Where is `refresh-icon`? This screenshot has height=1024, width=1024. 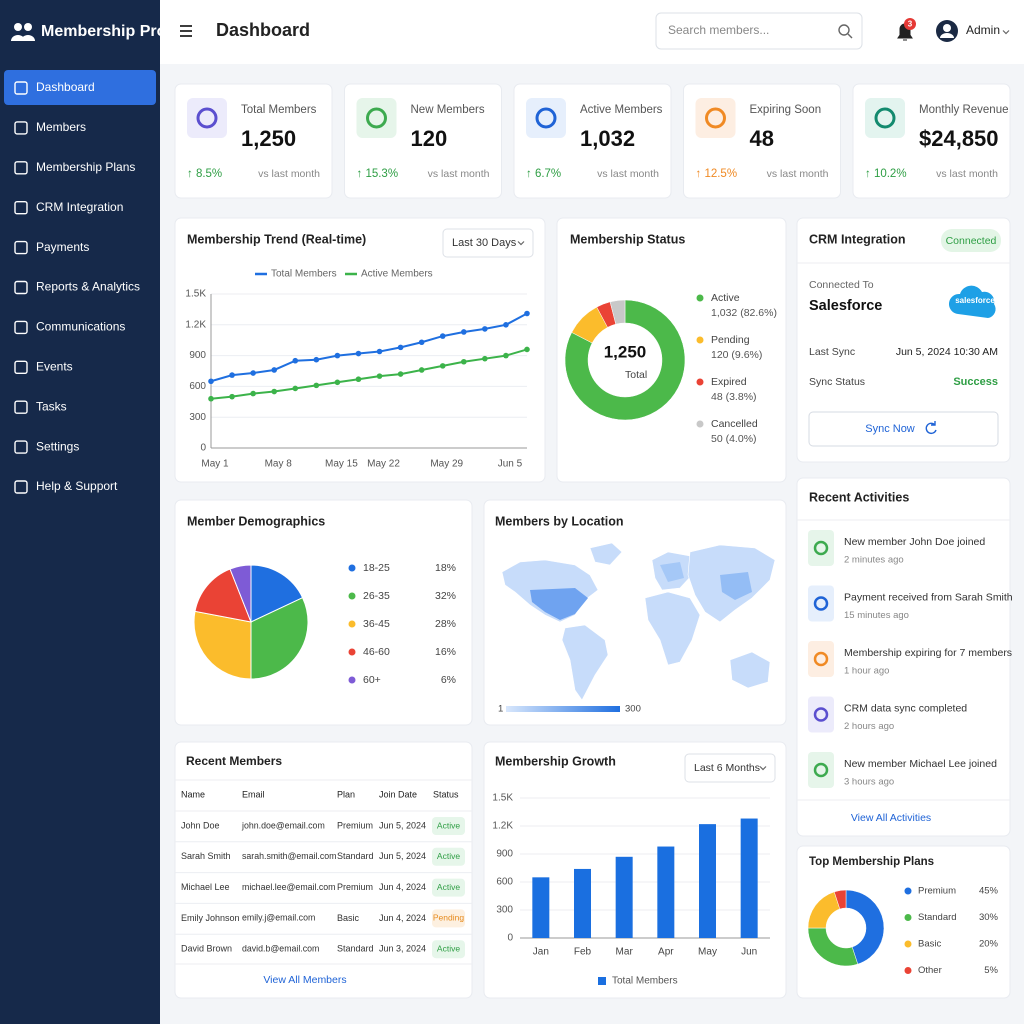
refresh-icon is located at coordinates (931, 428).